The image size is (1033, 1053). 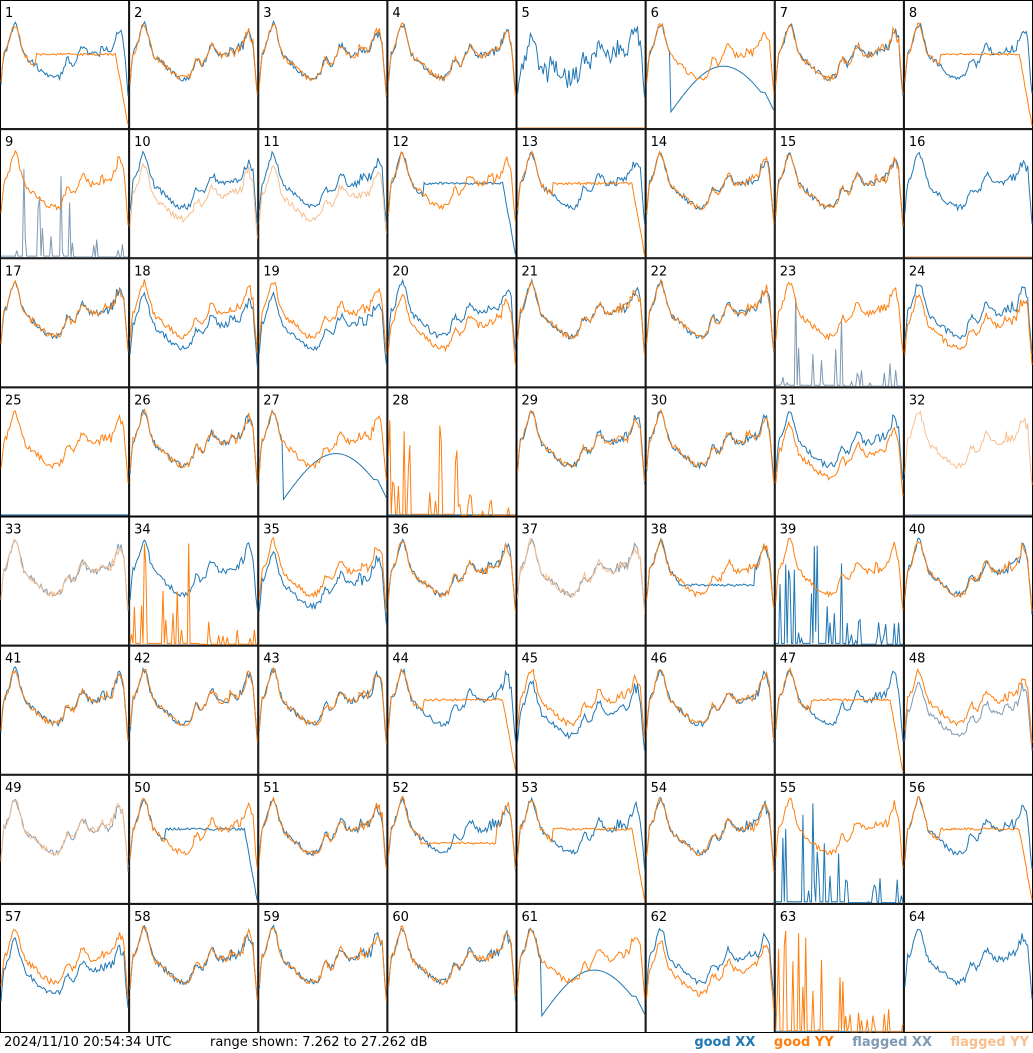 What do you see at coordinates (319, 1042) in the screenshot?
I see `range-text: range shown: 7.262 to 27.262 dB` at bounding box center [319, 1042].